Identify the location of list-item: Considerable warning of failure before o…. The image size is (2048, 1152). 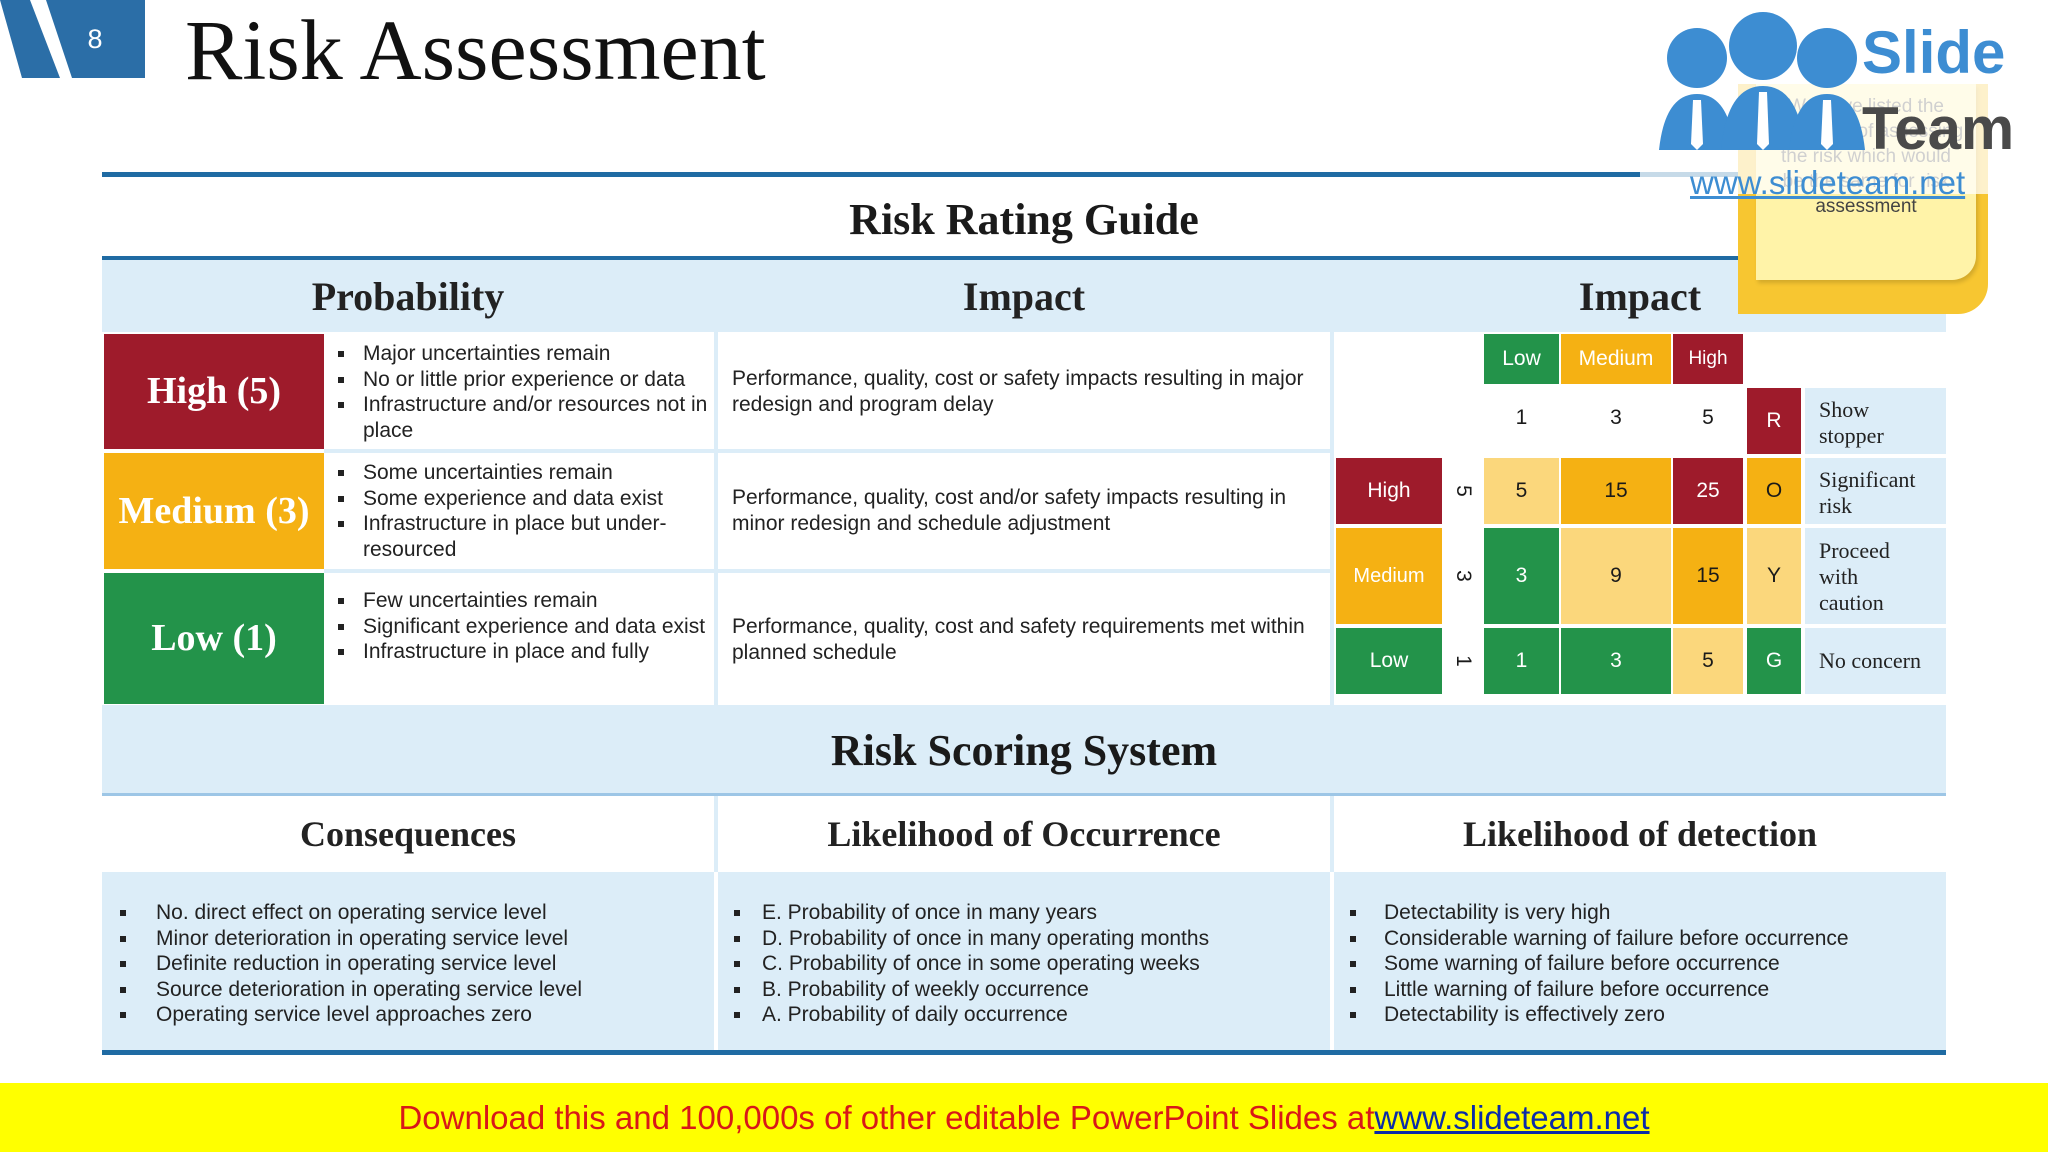
(1641, 939).